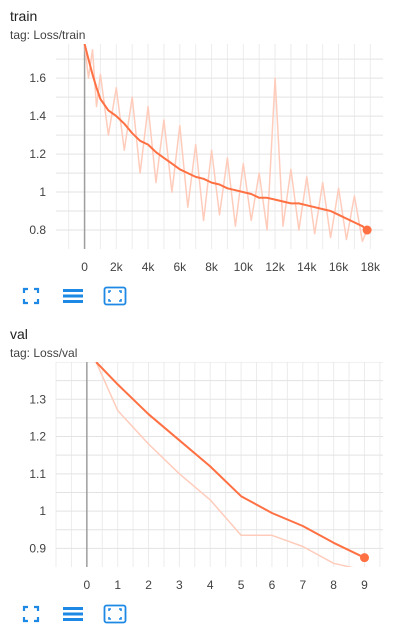 The width and height of the screenshot is (403, 634). I want to click on x-tick-label: 7, so click(302, 585).